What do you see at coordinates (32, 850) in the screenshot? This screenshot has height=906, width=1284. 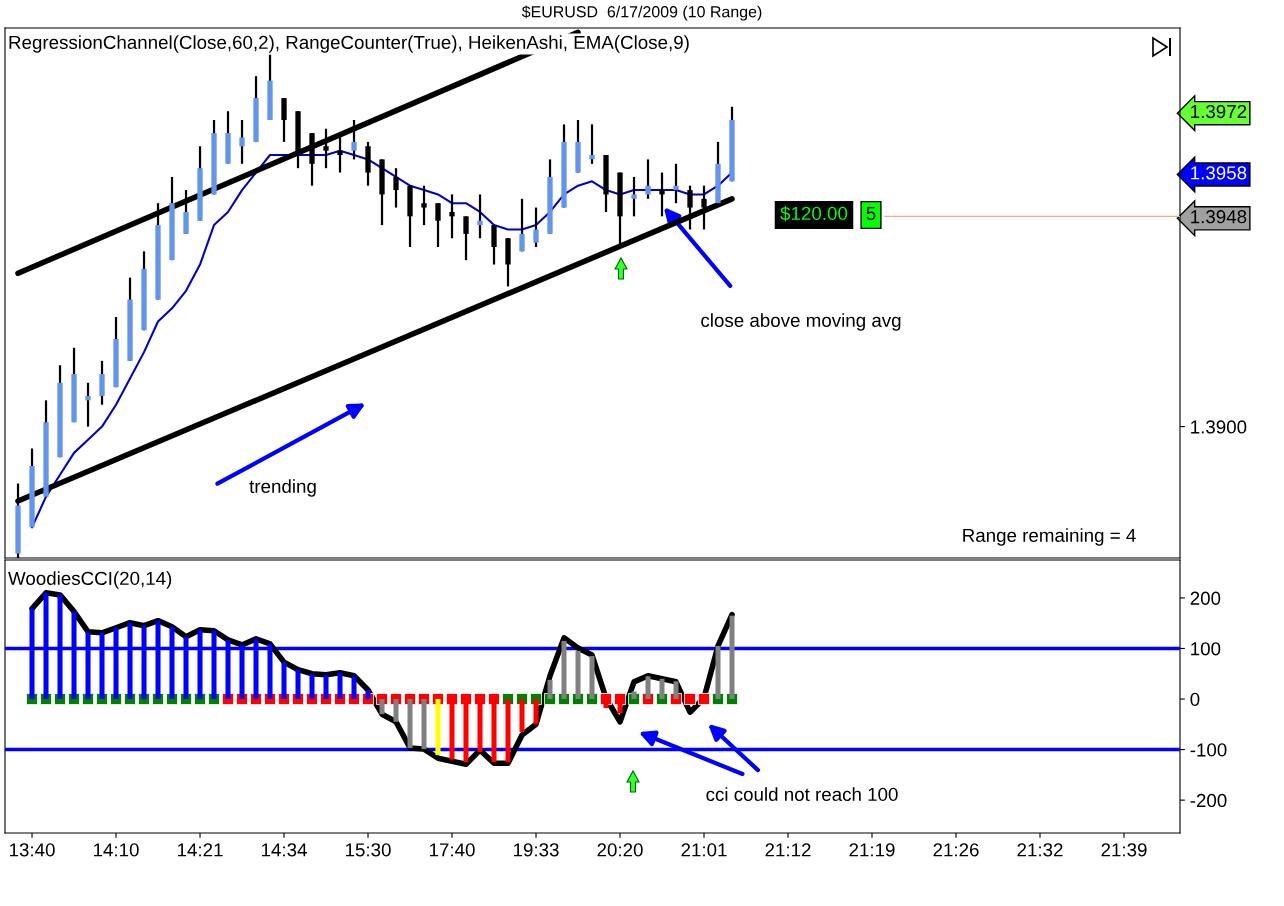 I see `x-tick-label: 13:40` at bounding box center [32, 850].